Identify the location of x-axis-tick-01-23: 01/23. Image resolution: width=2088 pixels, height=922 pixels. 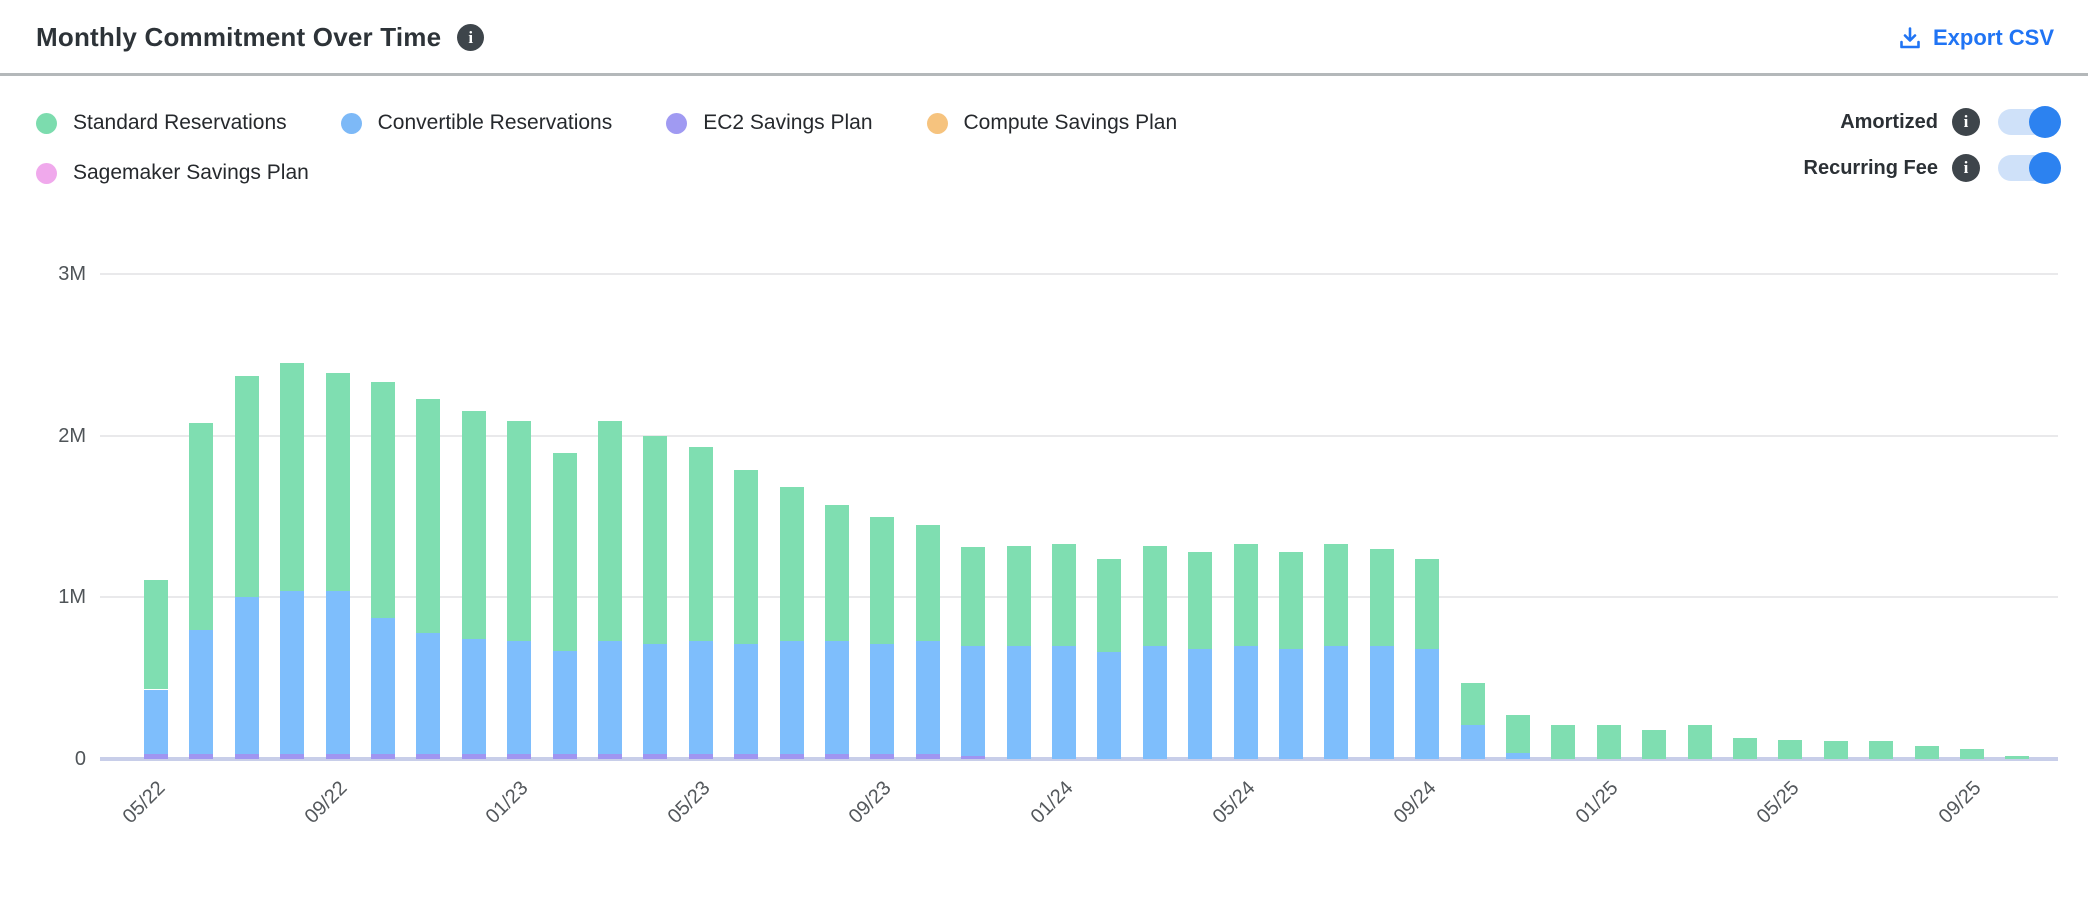
(507, 802).